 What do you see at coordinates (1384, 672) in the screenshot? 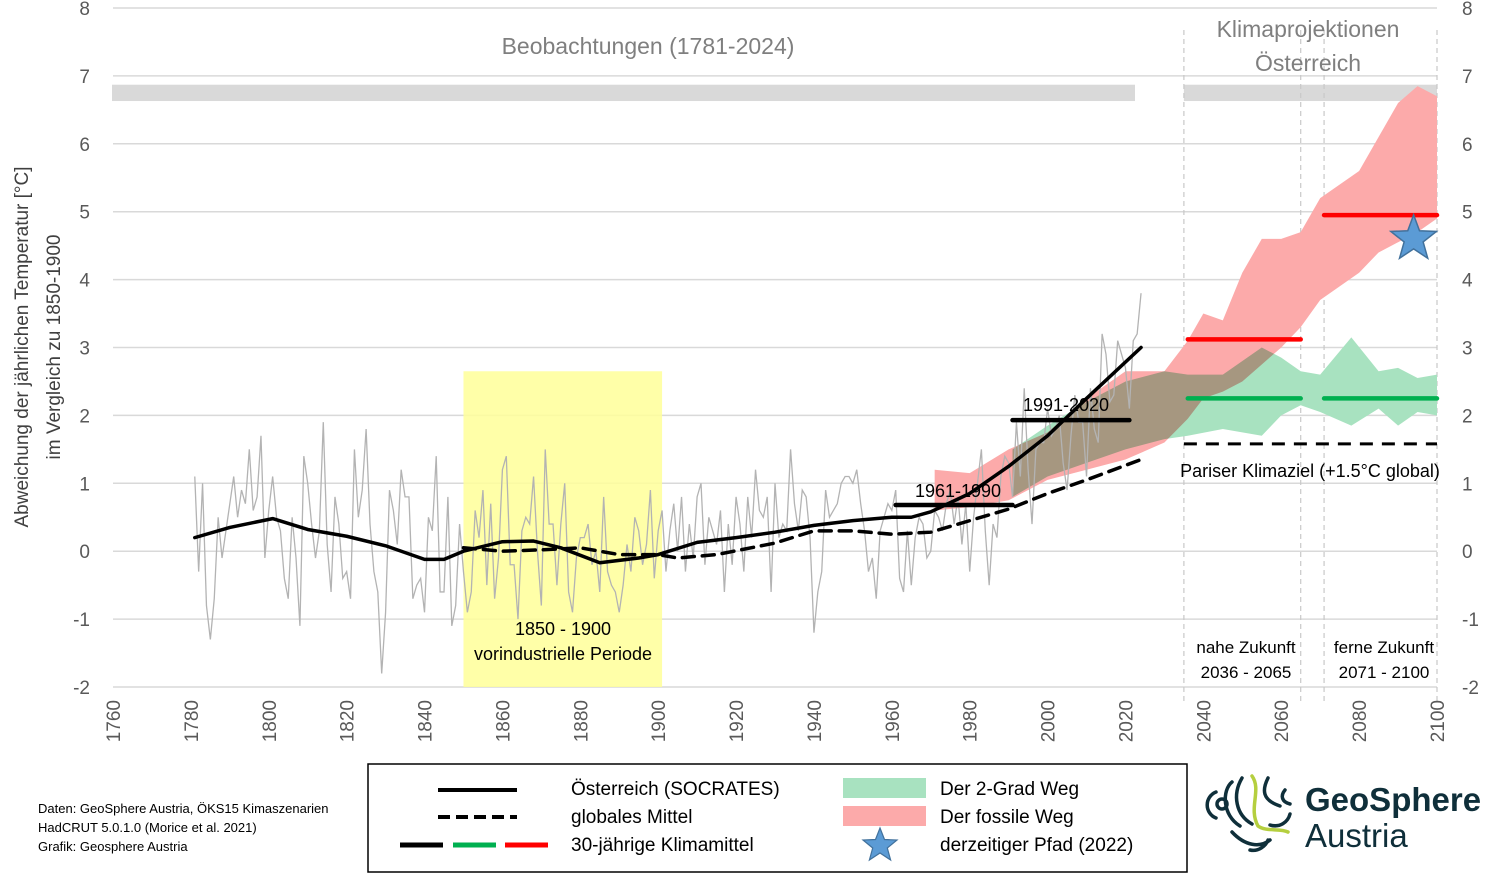
I see `far-future-label-line2: 2071 - 2100` at bounding box center [1384, 672].